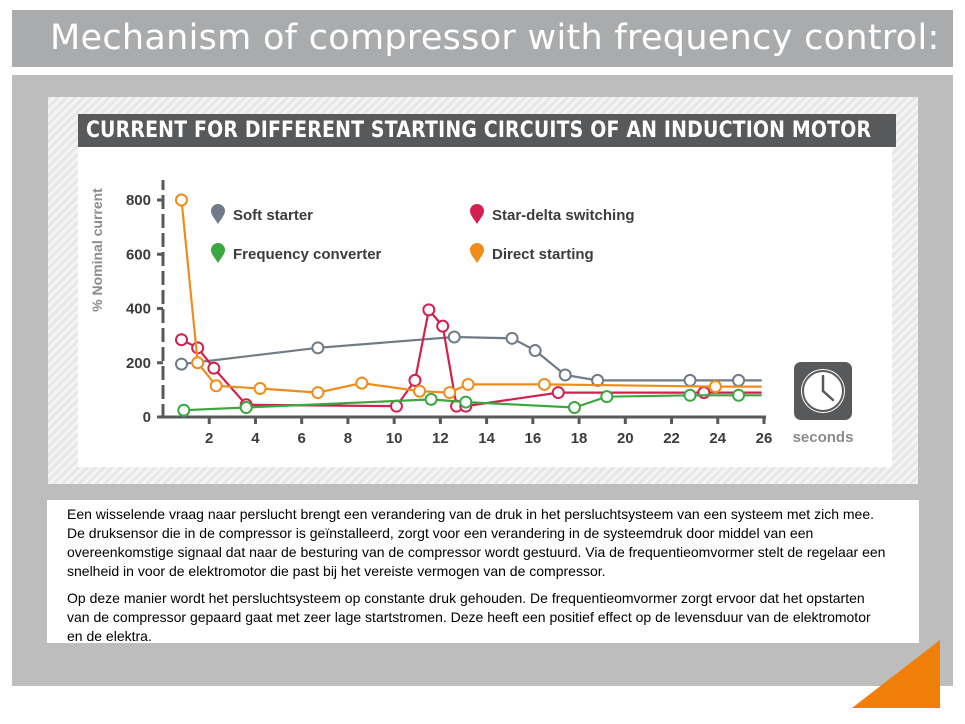 The width and height of the screenshot is (965, 724). What do you see at coordinates (440, 438) in the screenshot?
I see `x-tick-label: 12` at bounding box center [440, 438].